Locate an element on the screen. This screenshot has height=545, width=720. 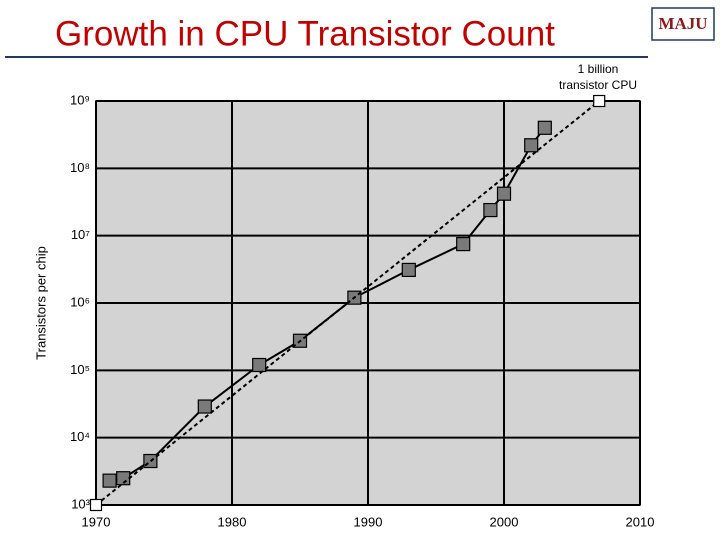
y-tick-label: 10⁹ is located at coordinates (80, 99).